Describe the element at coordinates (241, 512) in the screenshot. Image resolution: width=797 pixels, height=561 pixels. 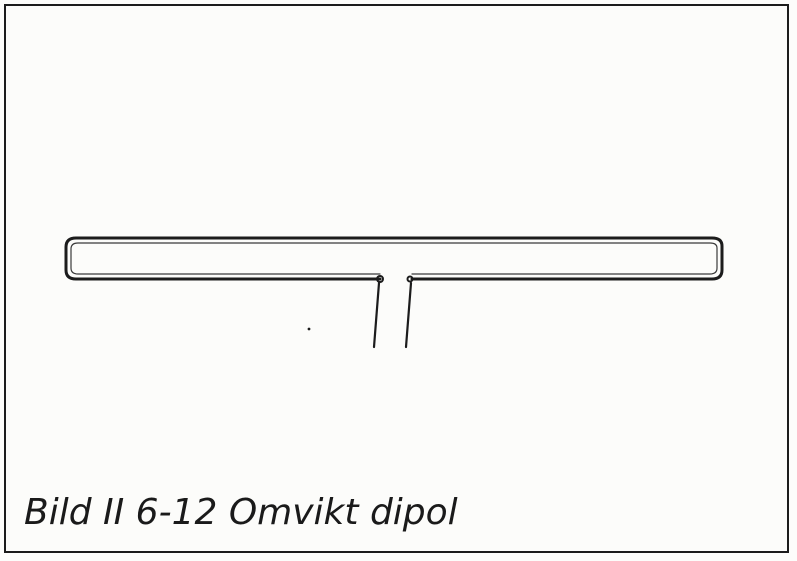
I see `figure-caption: Bild II 6-12 Omvikt dipol` at that location.